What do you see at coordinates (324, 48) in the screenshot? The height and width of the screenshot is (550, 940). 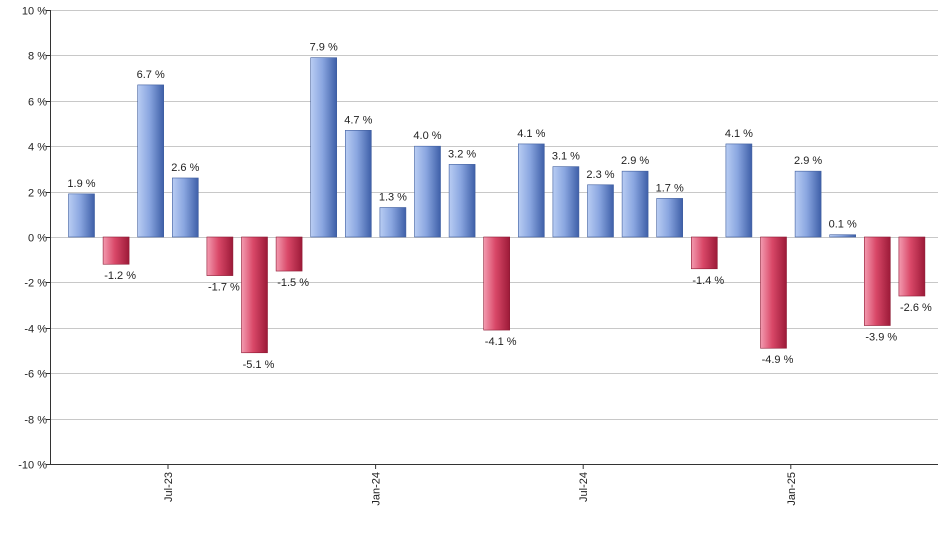 I see `data-label: 7.9 %` at bounding box center [324, 48].